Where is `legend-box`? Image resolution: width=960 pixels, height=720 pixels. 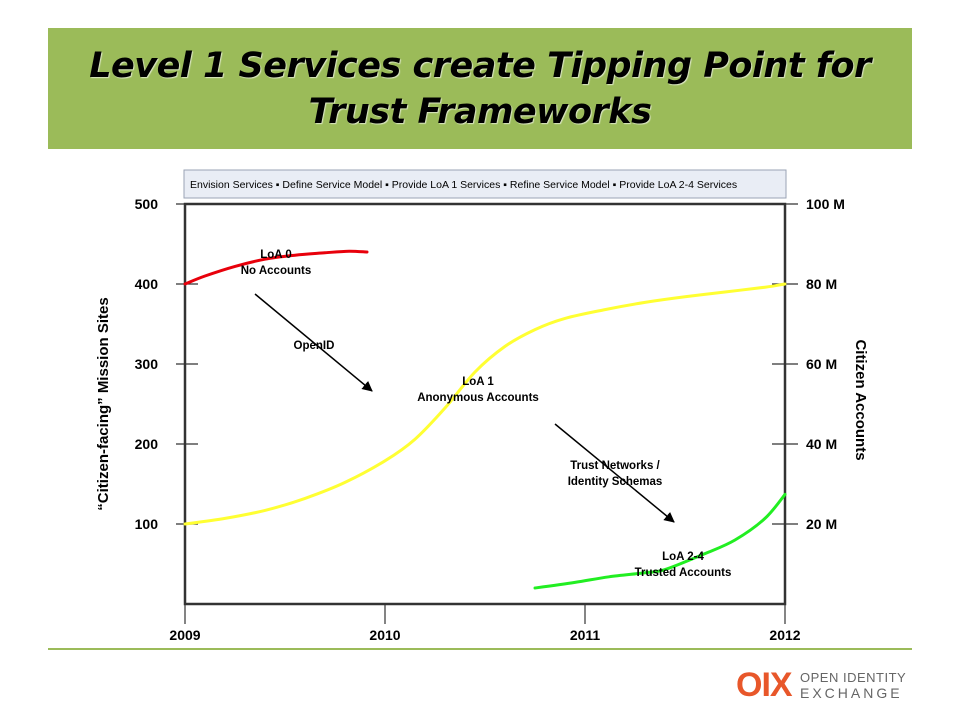 legend-box is located at coordinates (485, 184).